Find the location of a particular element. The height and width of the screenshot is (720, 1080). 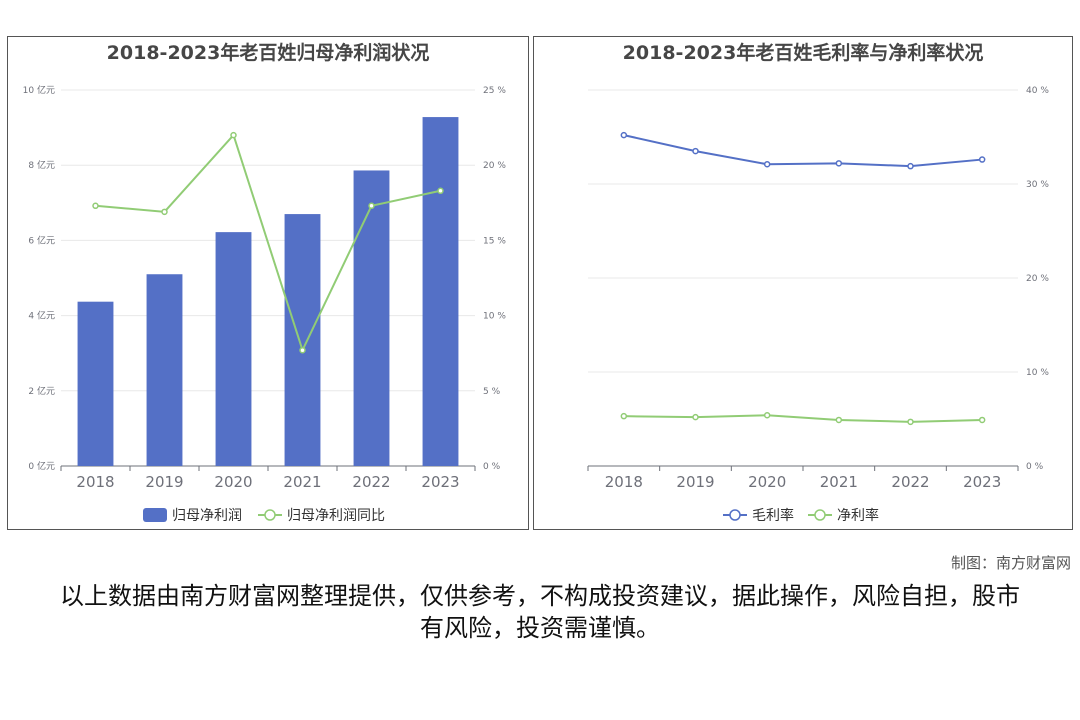

y-right-tick-label: 30 % is located at coordinates (1037, 185).